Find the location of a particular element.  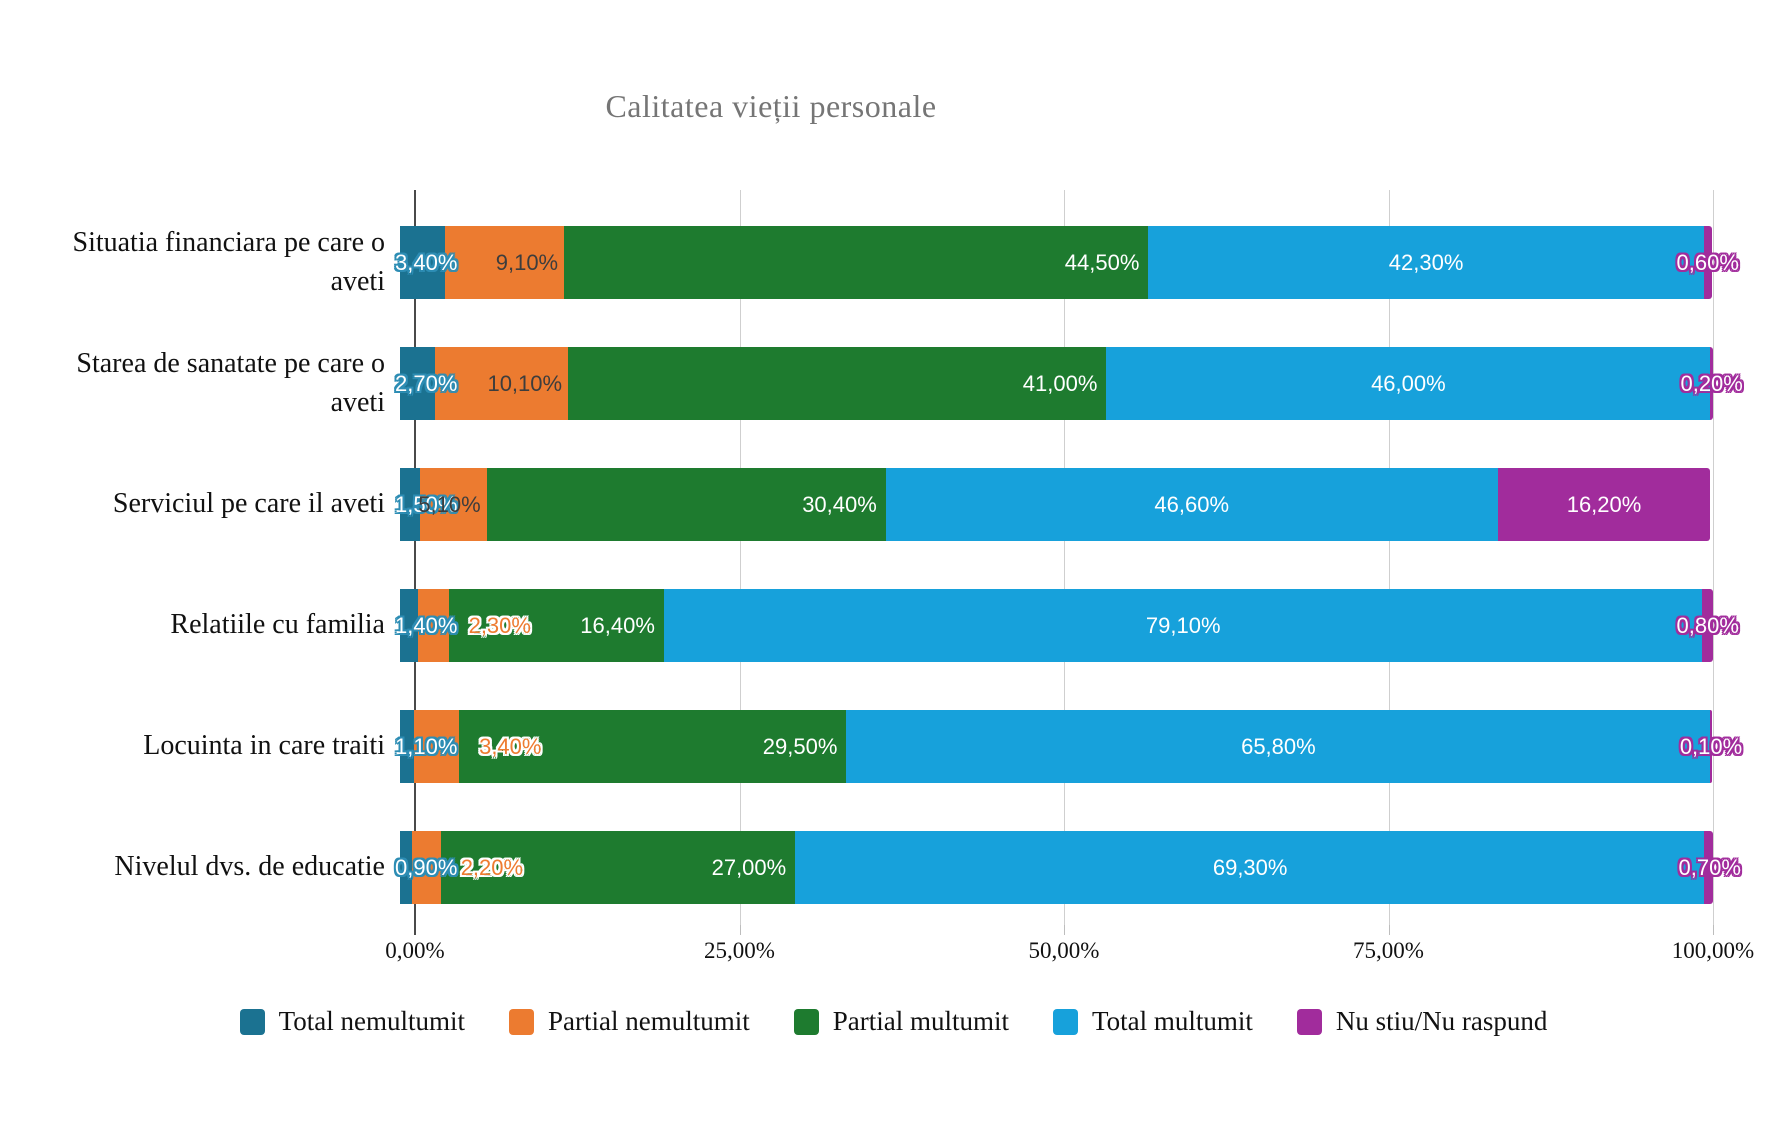

x-axis-tick-label: 50,00% is located at coordinates (1064, 950).